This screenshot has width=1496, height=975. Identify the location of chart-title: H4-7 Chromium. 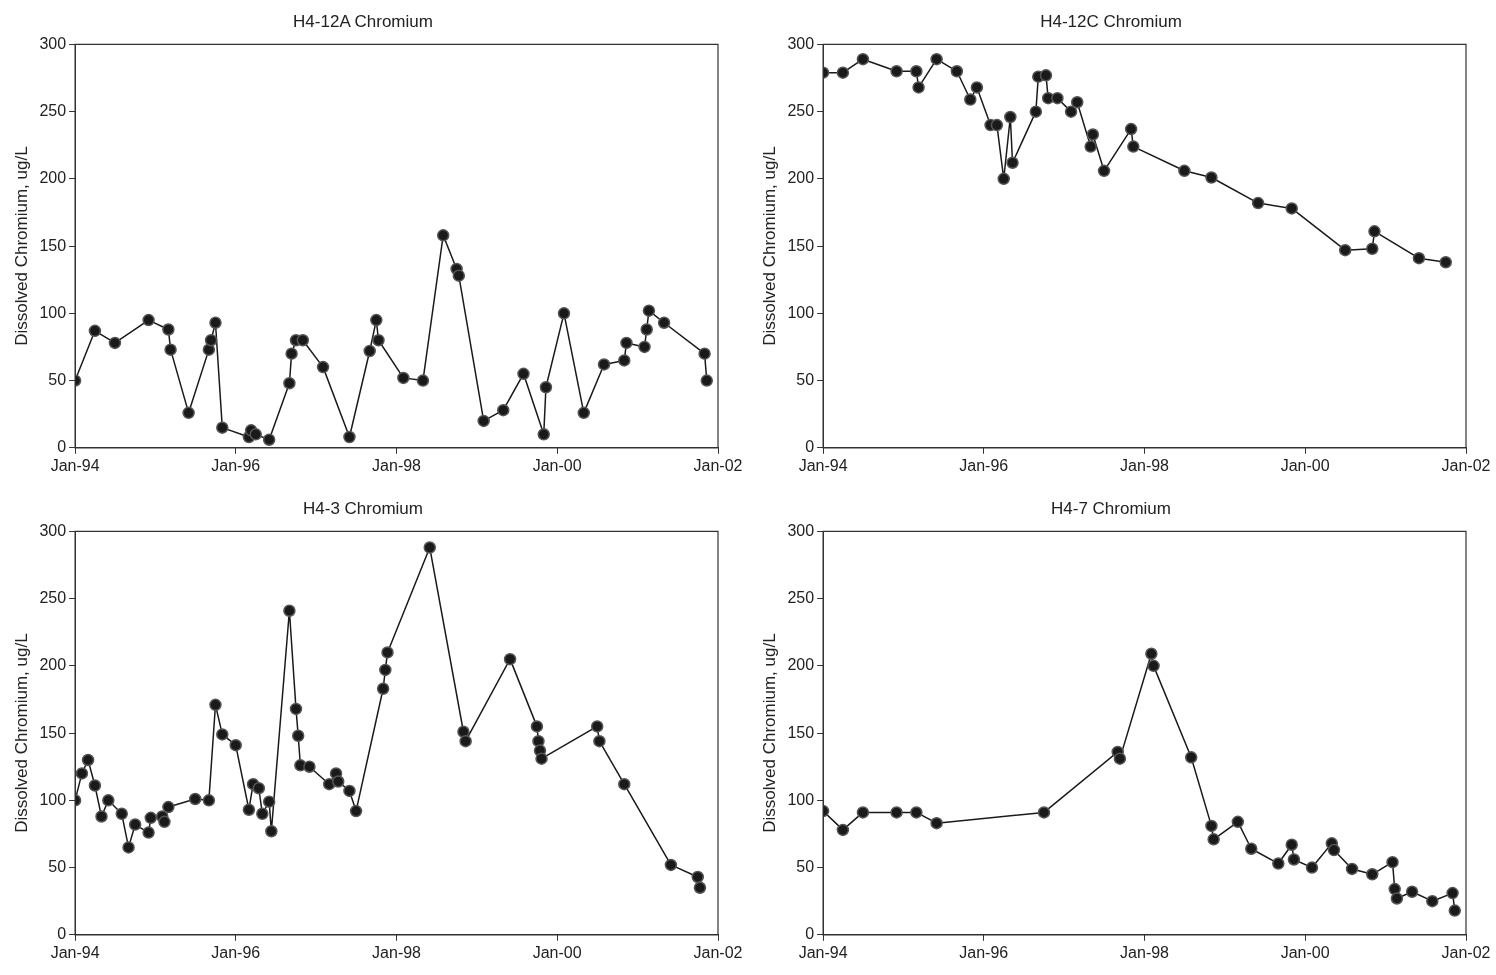
(1111, 508).